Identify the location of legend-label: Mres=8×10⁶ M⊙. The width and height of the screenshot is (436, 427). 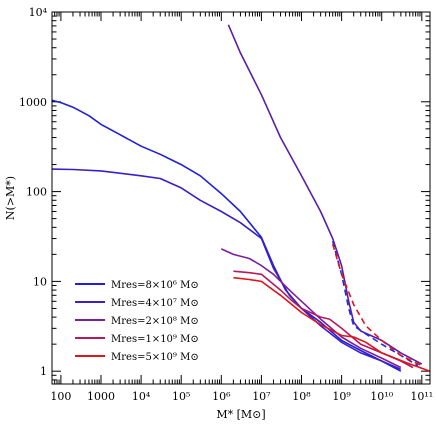
(155, 285).